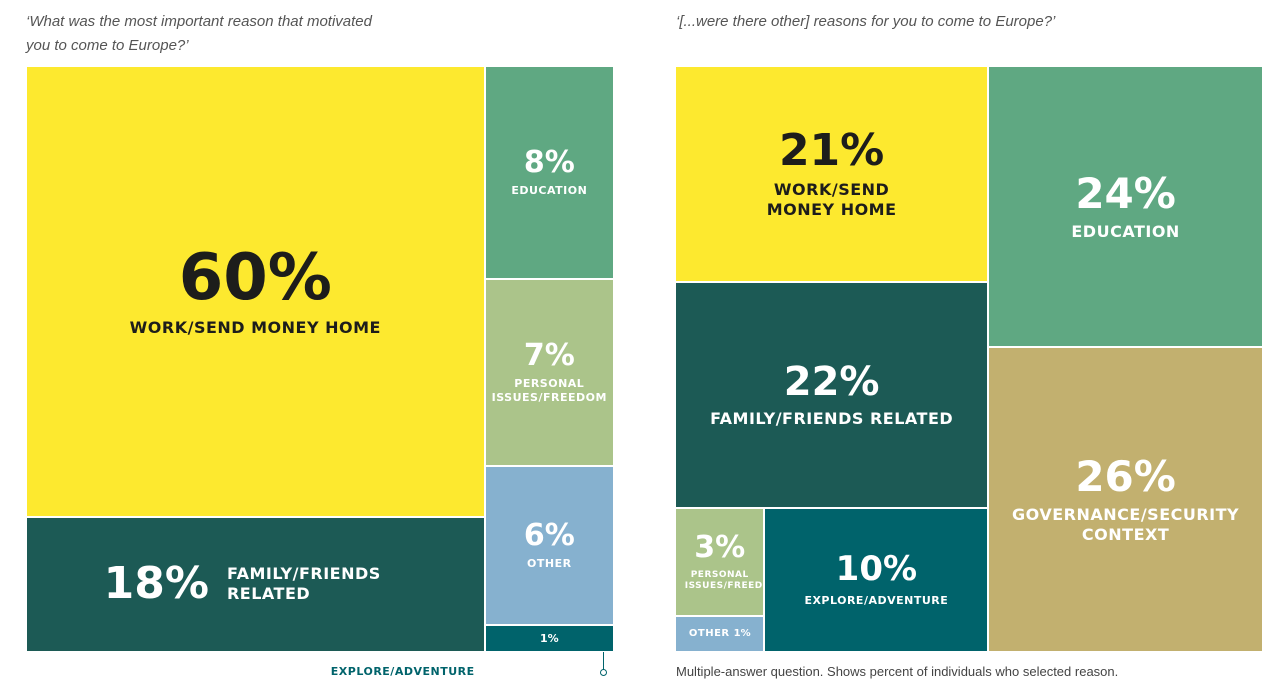 This screenshot has height=683, width=1271. Describe the element at coordinates (603, 672) in the screenshot. I see `callout-dot` at that location.